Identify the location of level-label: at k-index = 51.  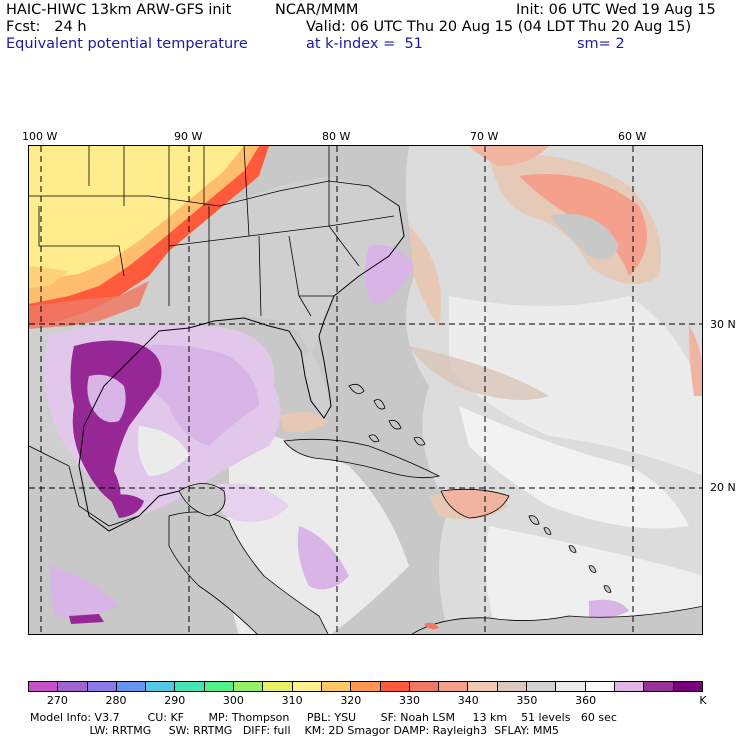
(364, 44).